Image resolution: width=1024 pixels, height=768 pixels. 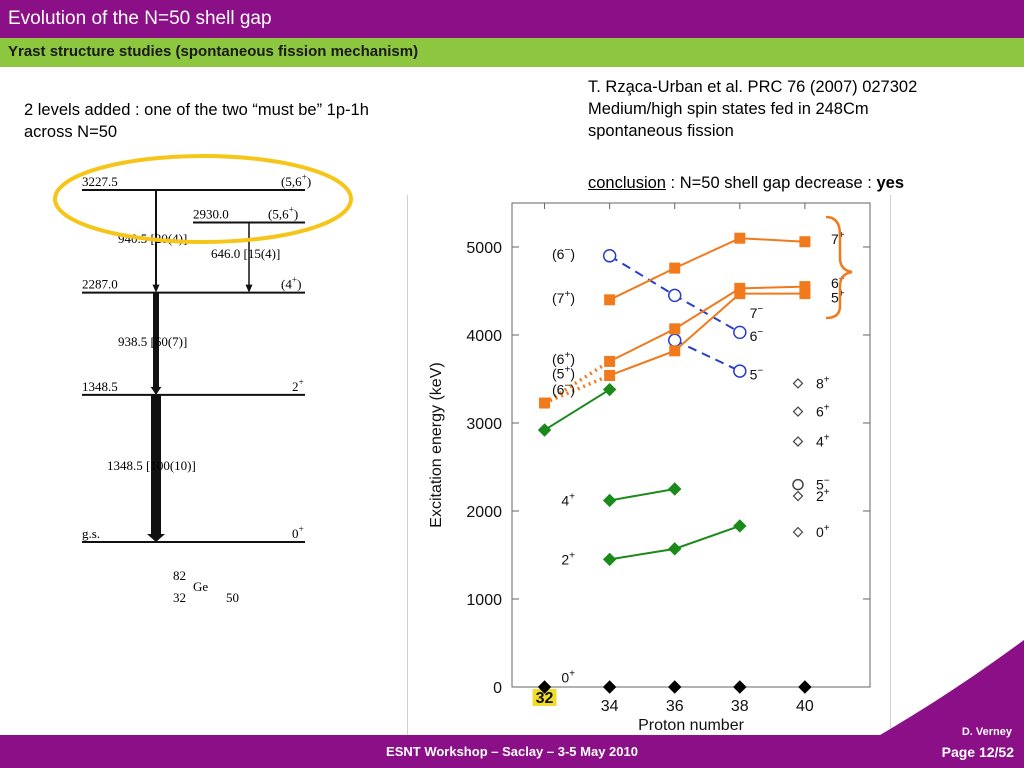 What do you see at coordinates (691, 725) in the screenshot?
I see `x-axis-label: Proton number` at bounding box center [691, 725].